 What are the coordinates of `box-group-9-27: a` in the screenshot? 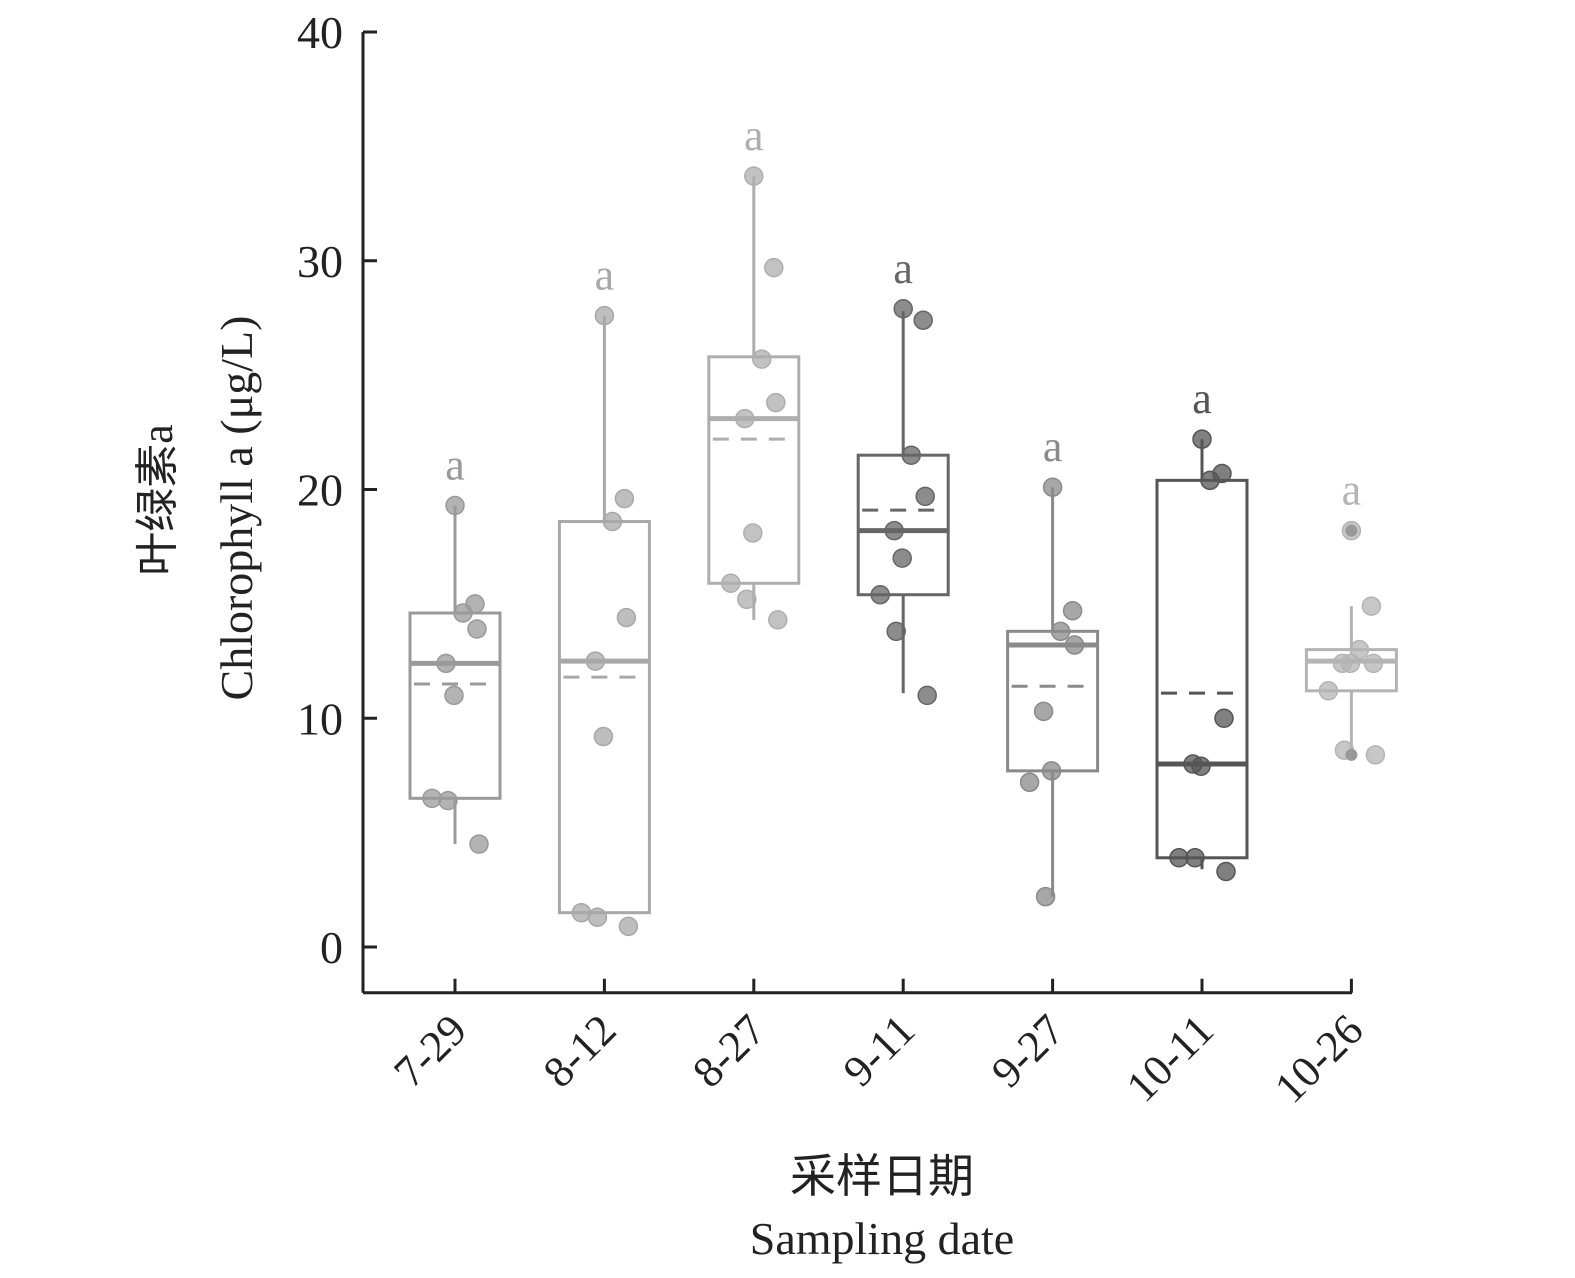 It's located at (1053, 664).